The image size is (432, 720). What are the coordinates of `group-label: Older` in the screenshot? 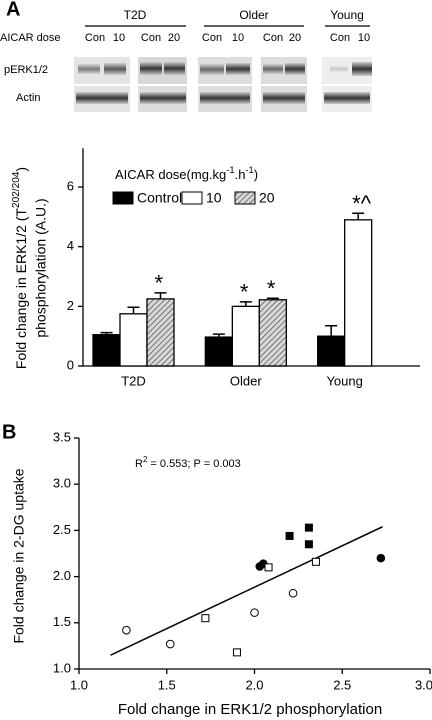 It's located at (253, 15).